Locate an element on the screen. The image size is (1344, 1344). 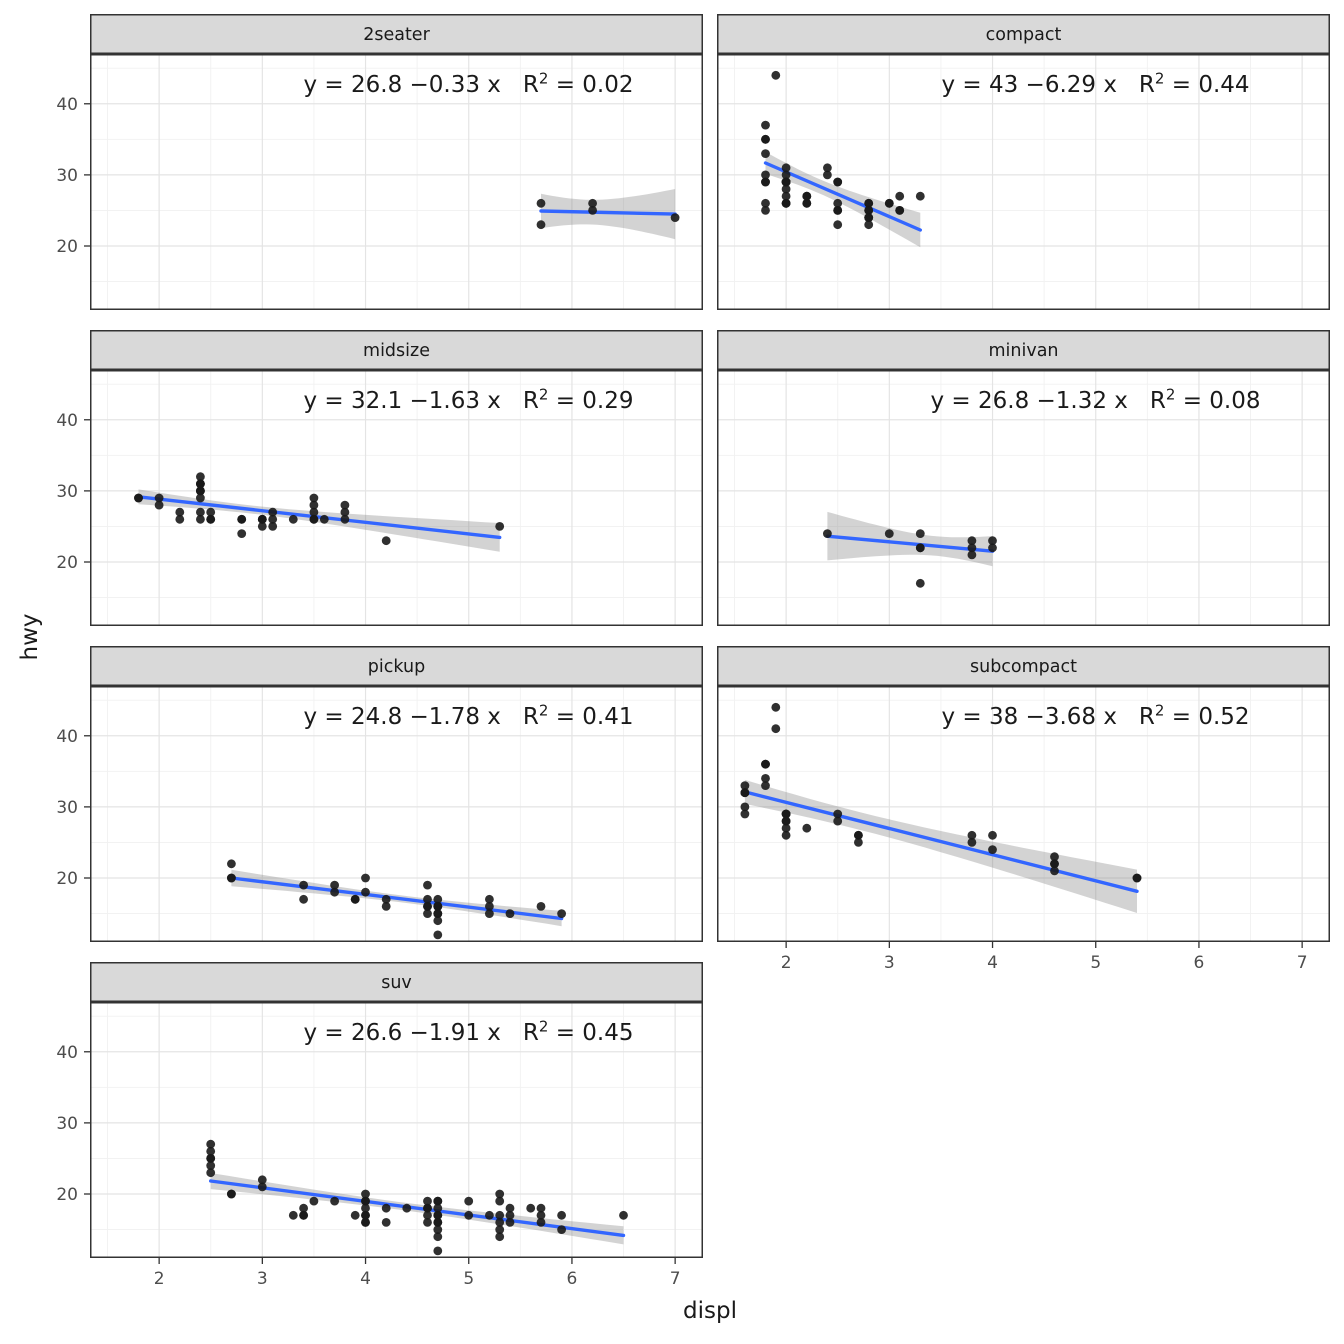
facet-strip-label: subcompact is located at coordinates (1023, 667).